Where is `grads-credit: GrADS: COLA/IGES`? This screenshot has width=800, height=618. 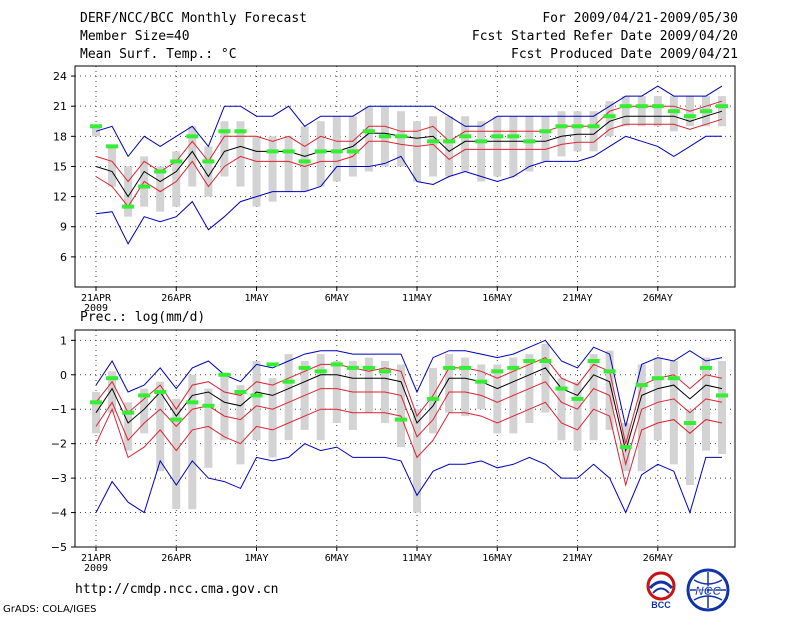
grads-credit: GrADS: COLA/IGES is located at coordinates (50, 609).